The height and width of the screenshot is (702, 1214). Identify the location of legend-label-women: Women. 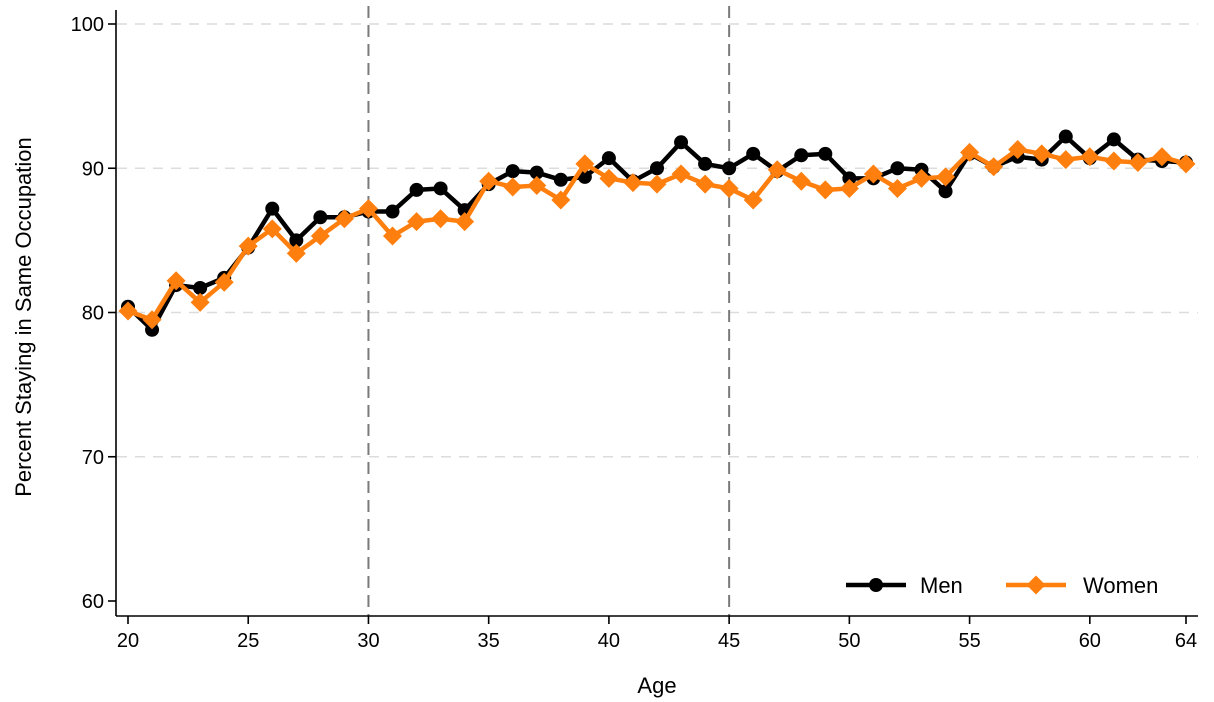
(1120, 585).